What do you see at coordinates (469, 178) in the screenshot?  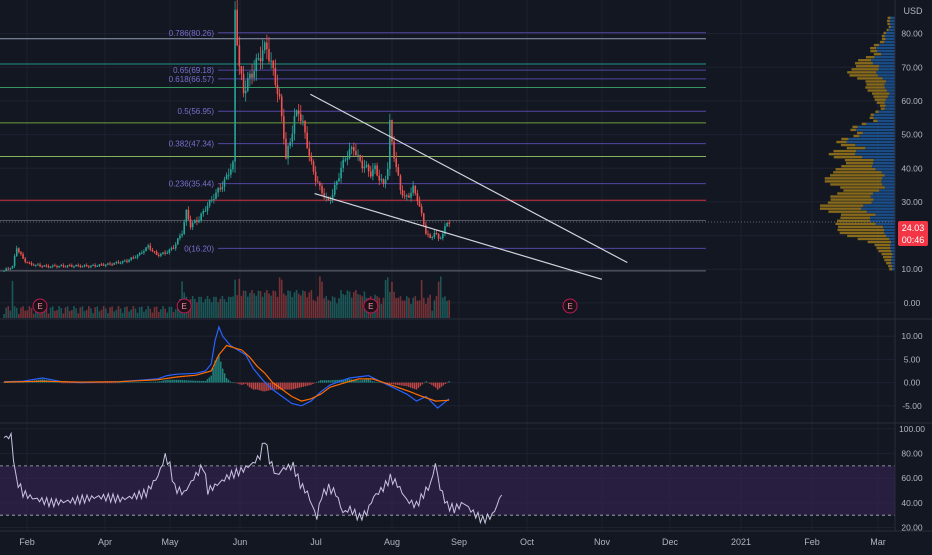 I see `trendline` at bounding box center [469, 178].